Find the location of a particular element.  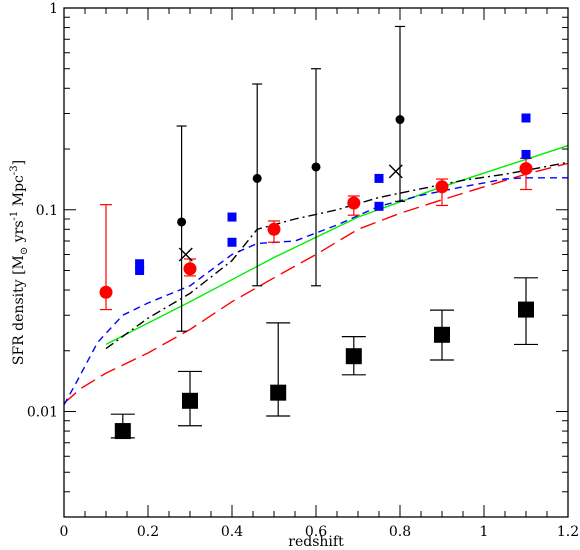

y-axis-label: SFR density [M⊙ yrs-1 Mpc-3] is located at coordinates (19, 262).